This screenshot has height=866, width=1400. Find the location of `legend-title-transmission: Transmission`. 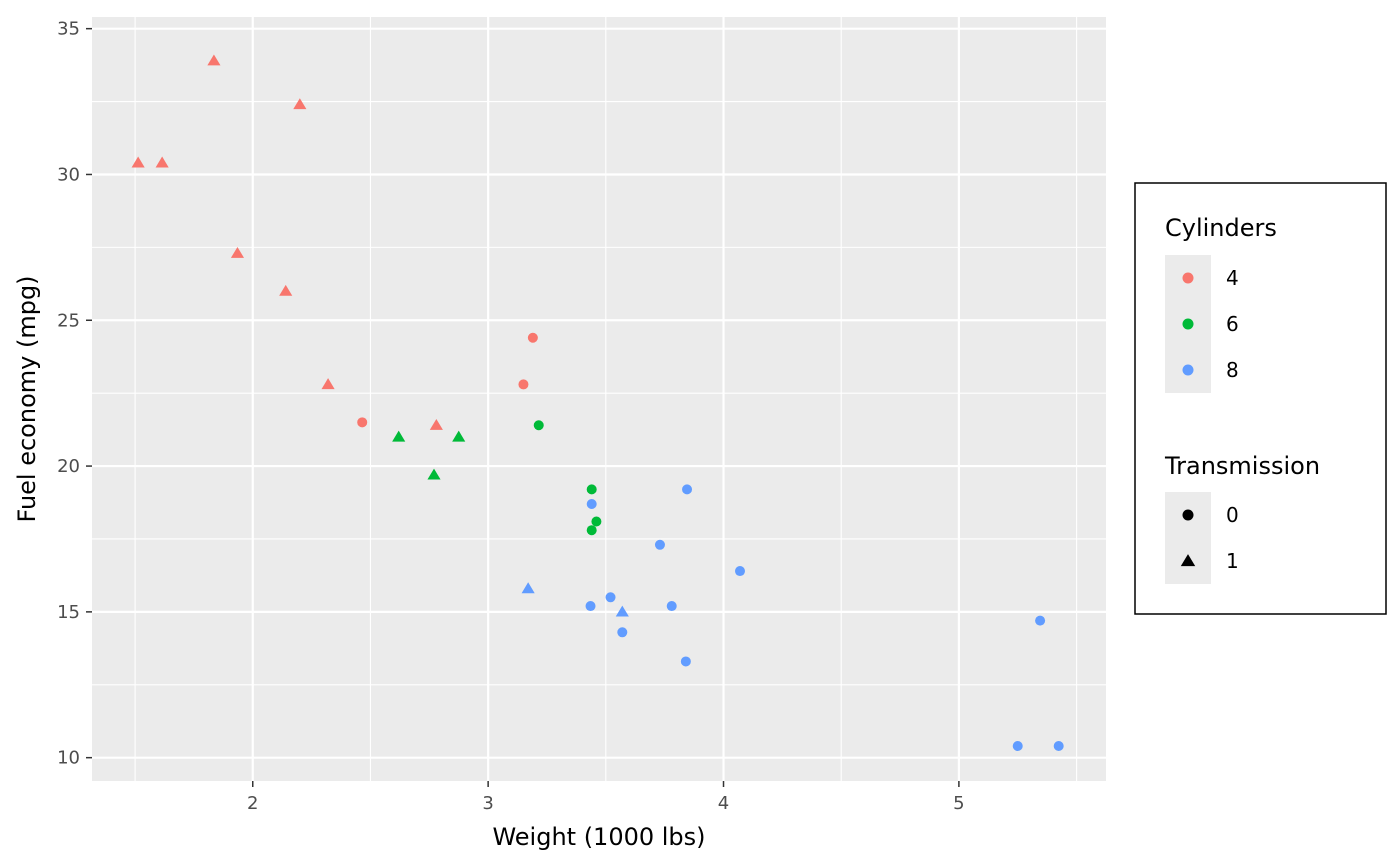

legend-title-transmission: Transmission is located at coordinates (1242, 466).